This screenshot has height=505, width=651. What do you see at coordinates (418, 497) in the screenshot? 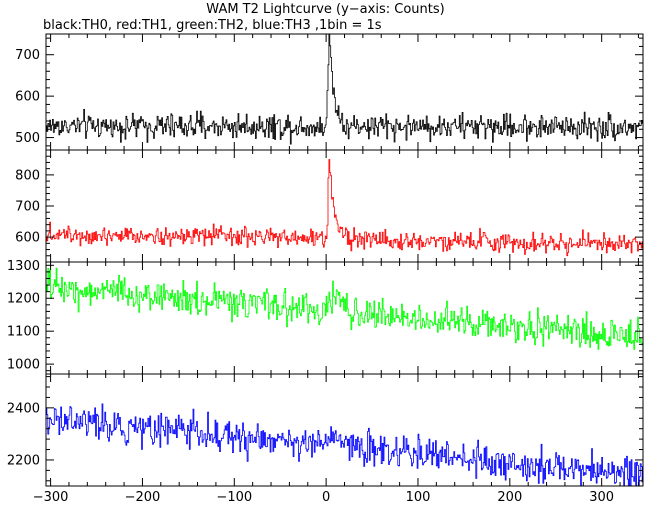
I see `x-tick-label: 100` at bounding box center [418, 497].